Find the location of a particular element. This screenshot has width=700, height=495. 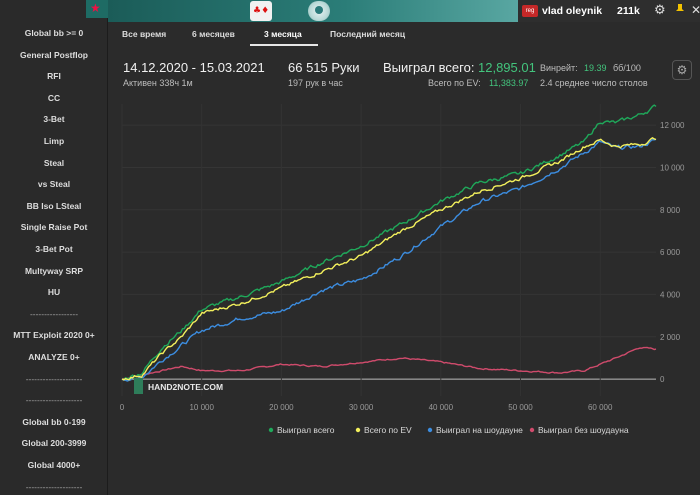

watermark-logo is located at coordinates (138, 386).